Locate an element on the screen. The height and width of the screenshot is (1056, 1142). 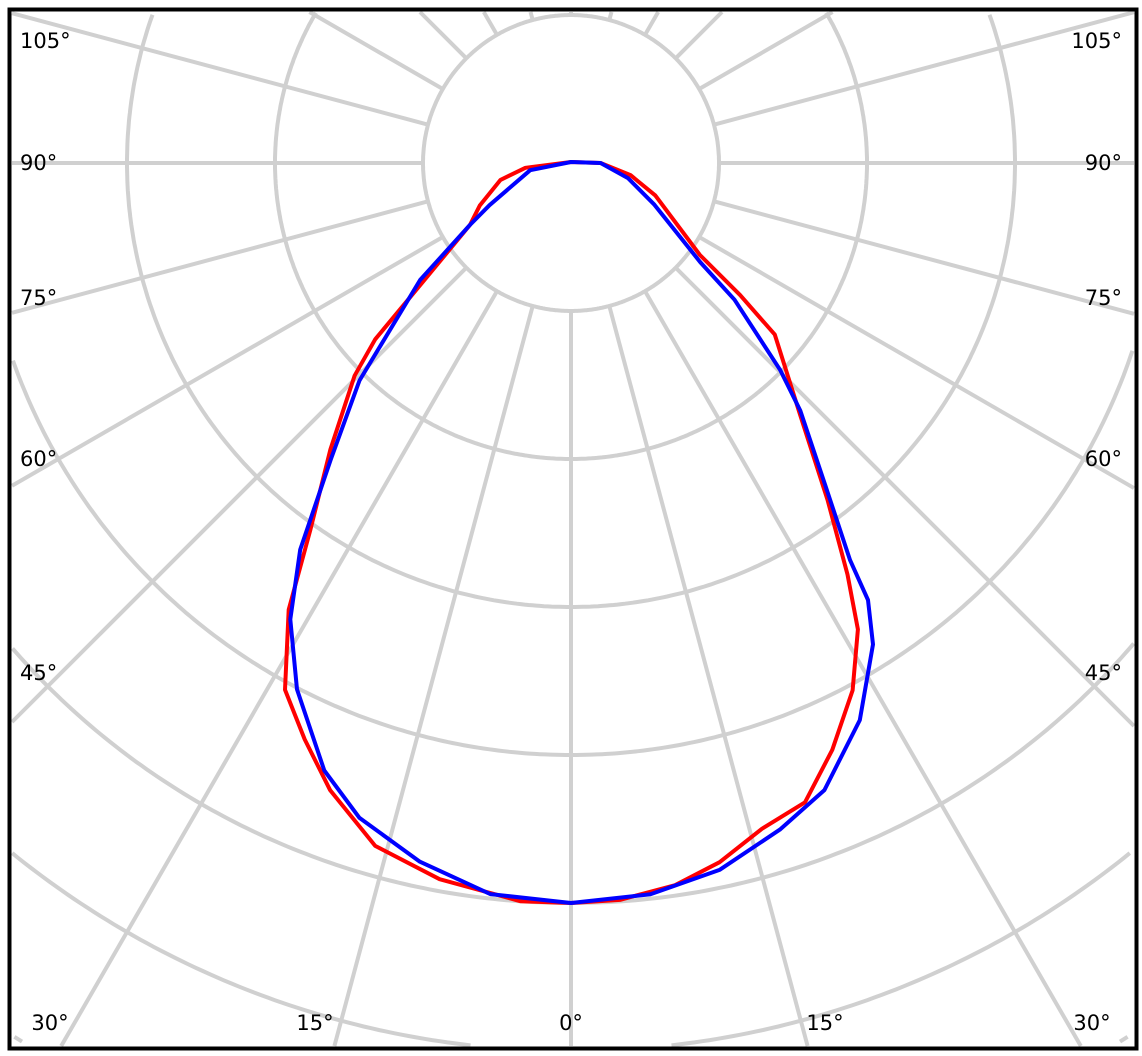
angle-label-left-90: 90° is located at coordinates (38, 163).